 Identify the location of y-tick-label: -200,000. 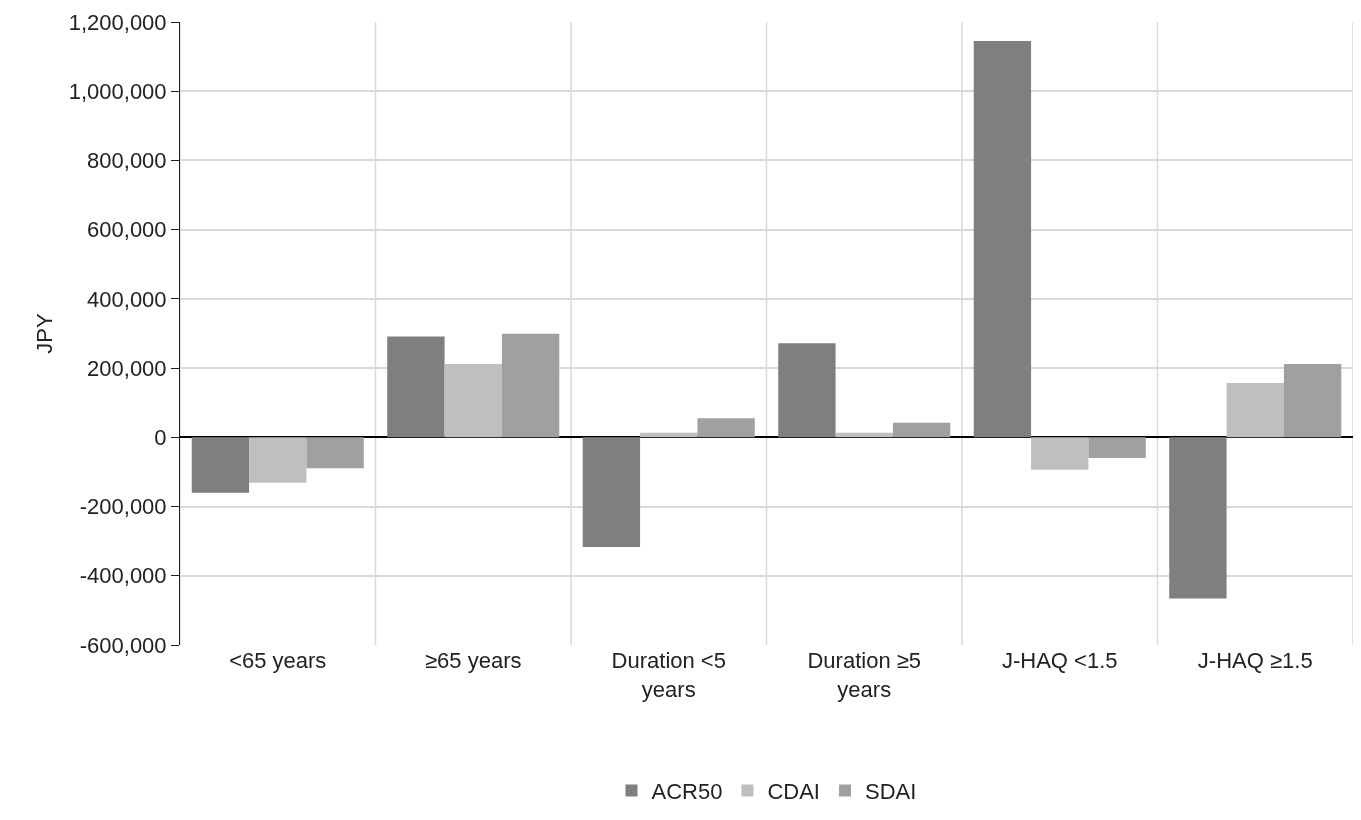
(123, 507).